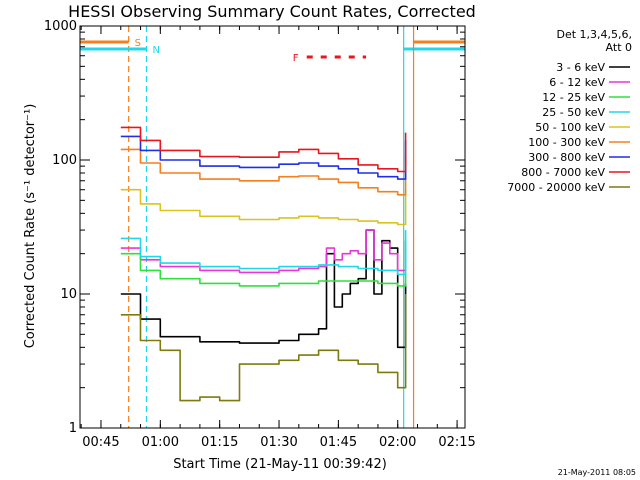 Image resolution: width=640 pixels, height=480 pixels. I want to click on x-tick-label-0: 00:45, so click(100, 442).